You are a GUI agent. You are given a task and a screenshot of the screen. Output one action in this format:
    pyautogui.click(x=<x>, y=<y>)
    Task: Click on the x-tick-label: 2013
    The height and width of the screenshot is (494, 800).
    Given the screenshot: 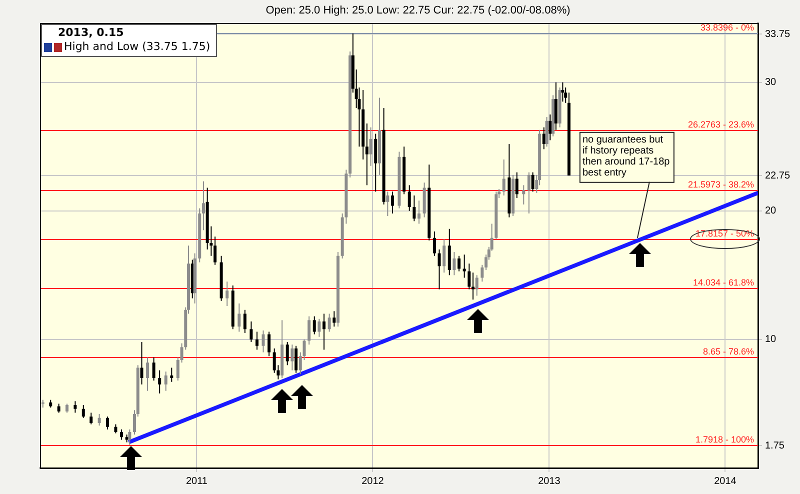 What is the action you would take?
    pyautogui.click(x=549, y=481)
    